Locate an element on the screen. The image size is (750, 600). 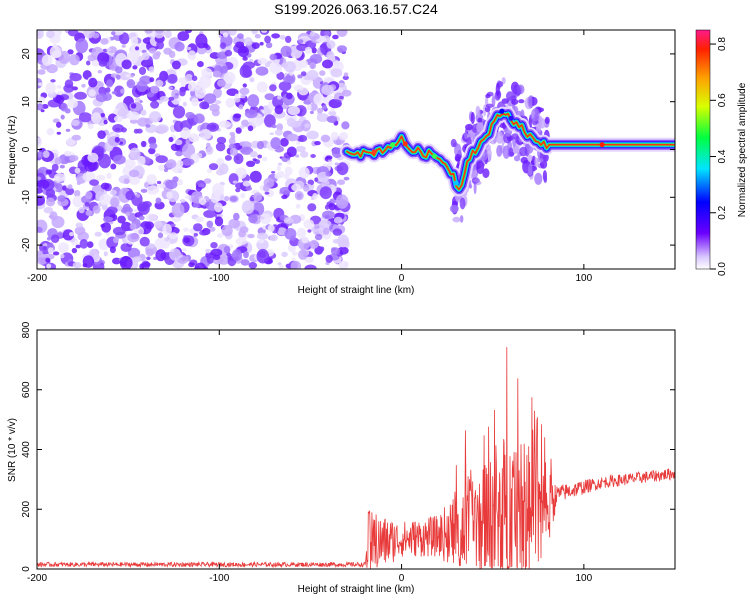
x-tick-label: -200 is located at coordinates (37, 278).